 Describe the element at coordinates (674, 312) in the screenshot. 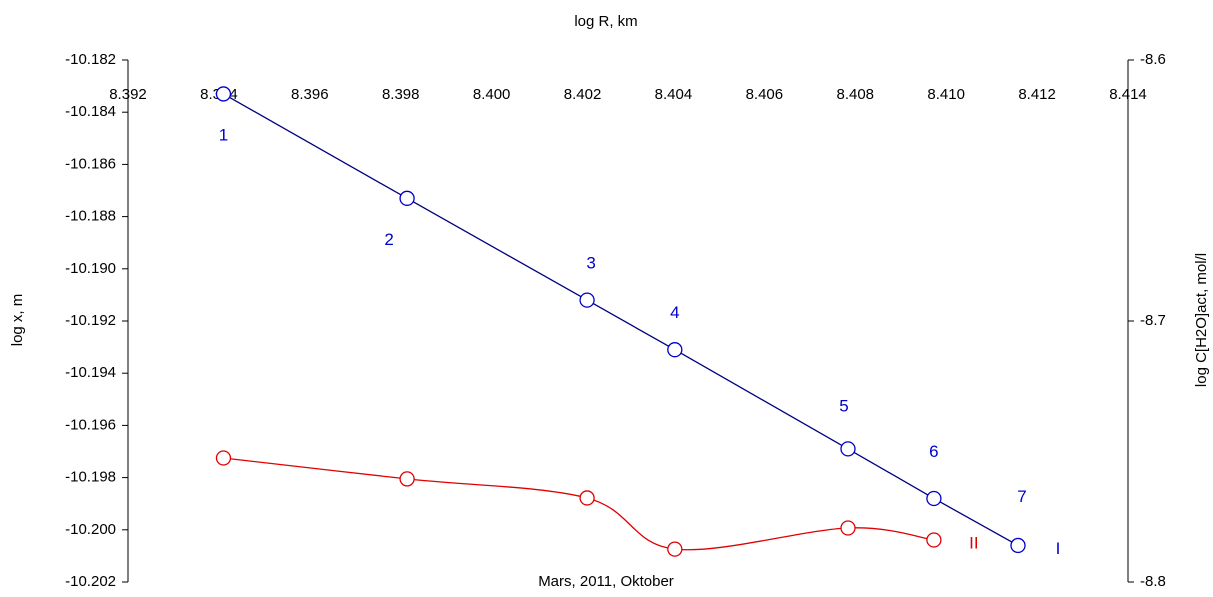

I see `point-label: 4` at that location.